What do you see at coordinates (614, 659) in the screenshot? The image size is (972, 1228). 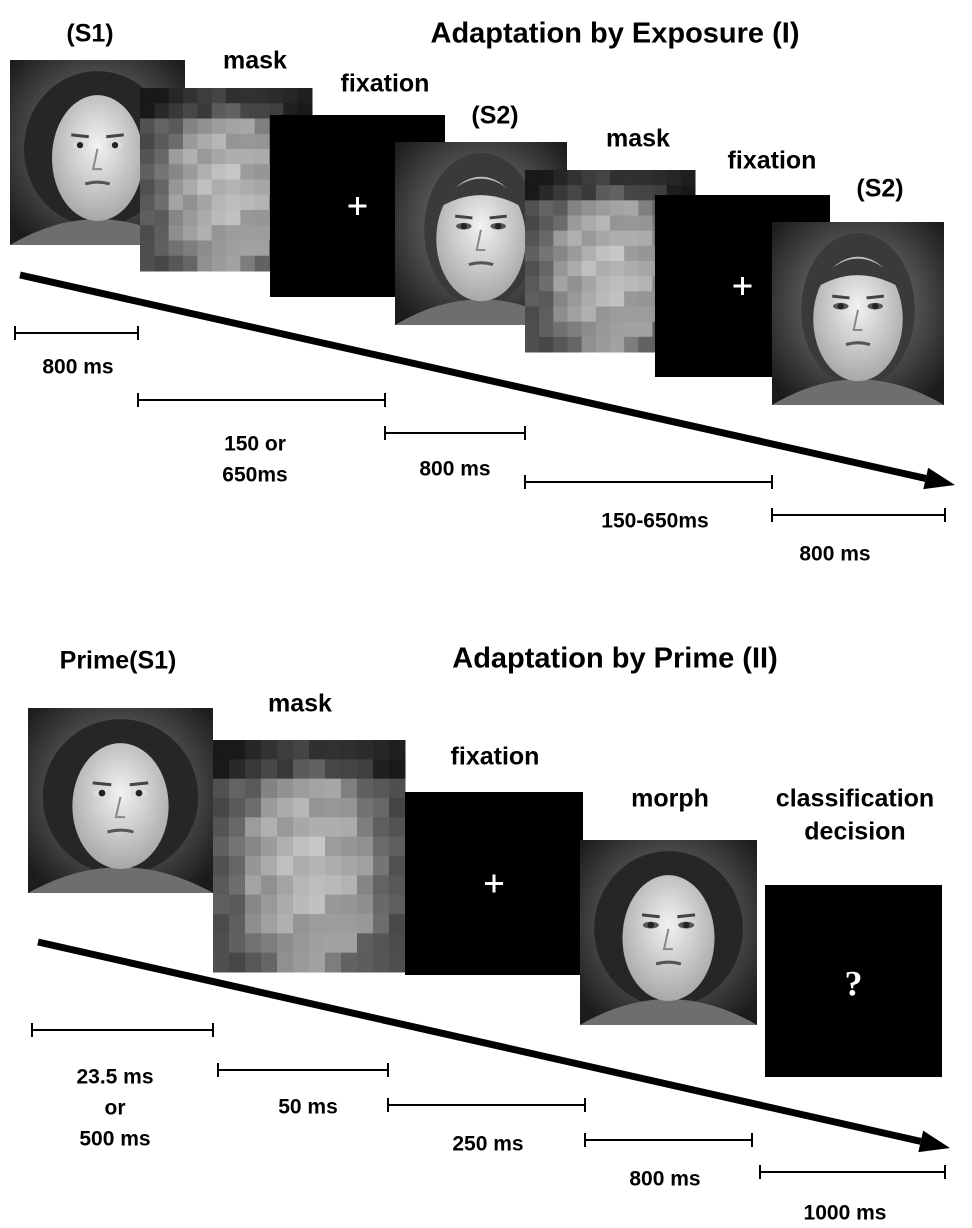 I see `panel-title: Adaptation by Prime (II)` at bounding box center [614, 659].